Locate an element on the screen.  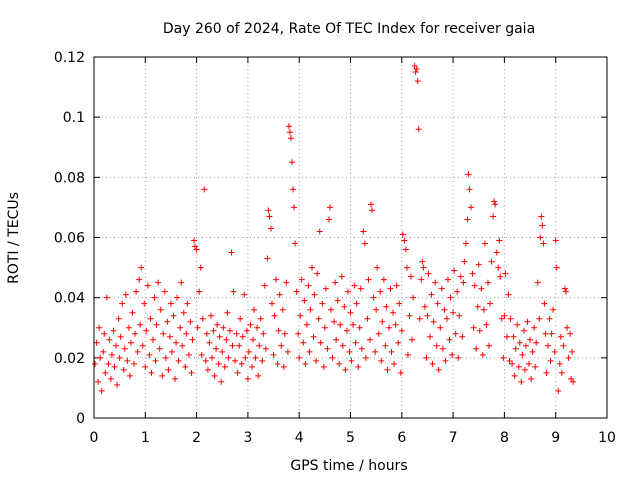
x-tick-label: 9 is located at coordinates (555, 438).